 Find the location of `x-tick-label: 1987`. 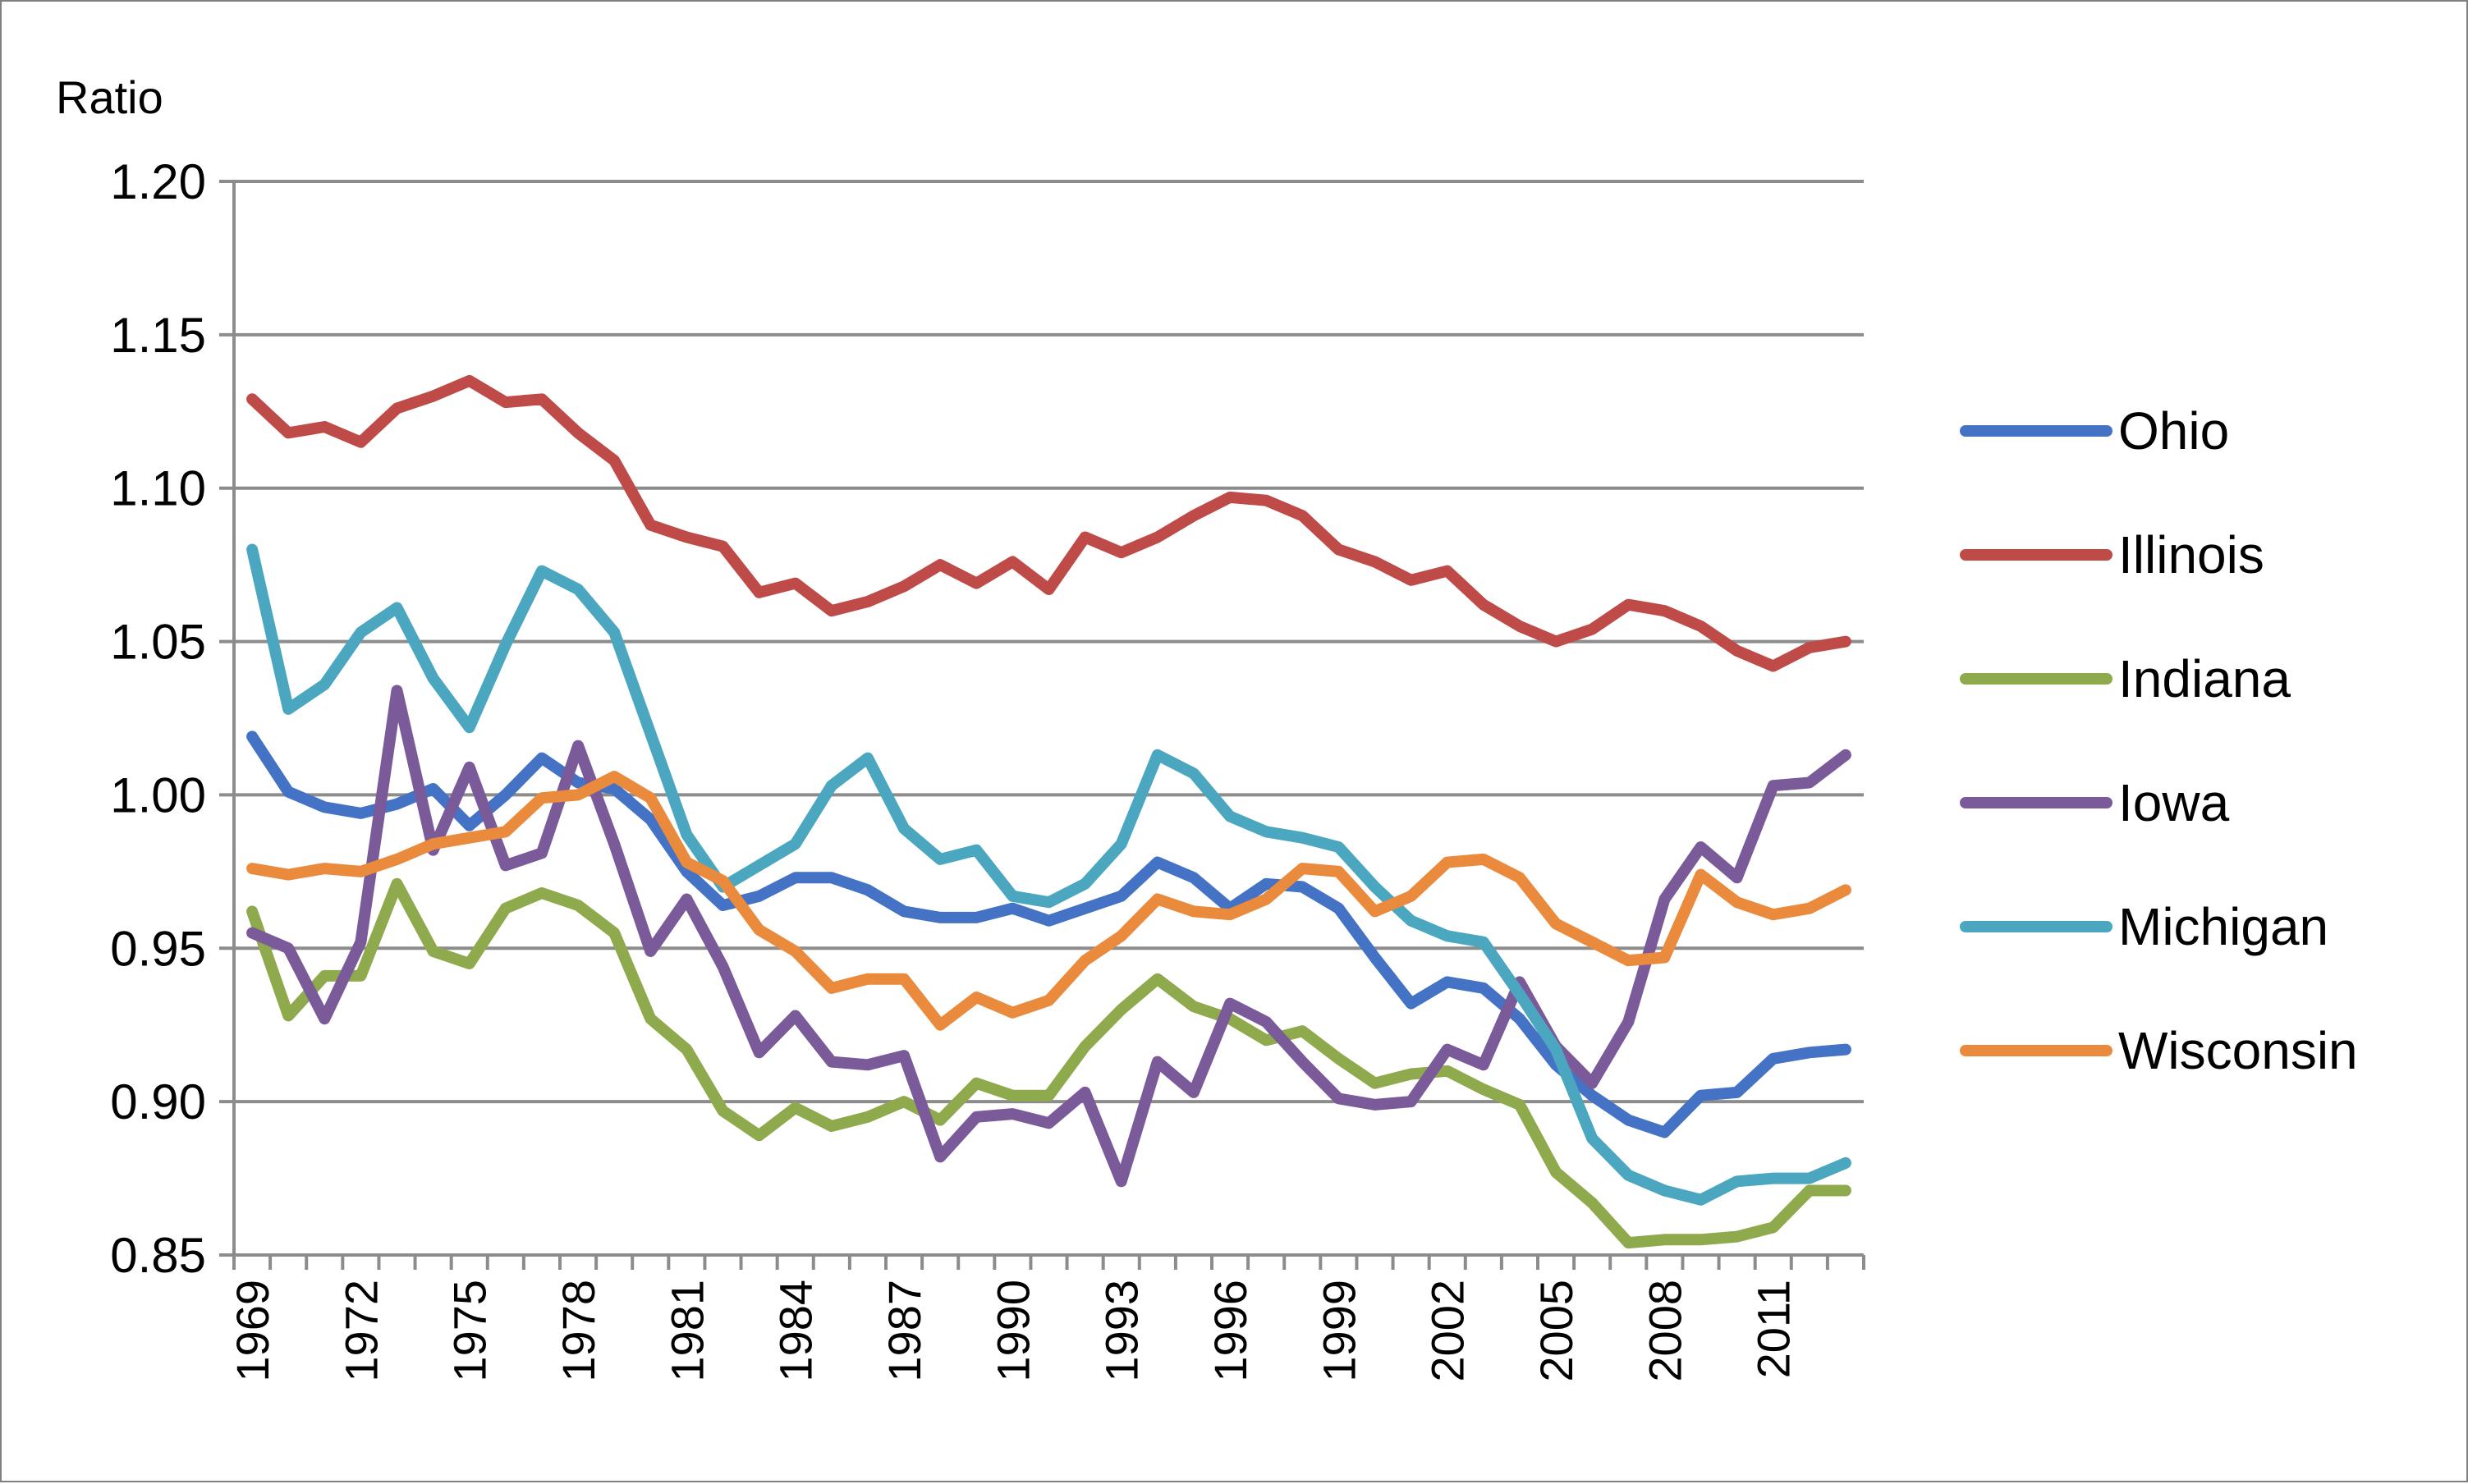

x-tick-label: 1987 is located at coordinates (904, 1331).